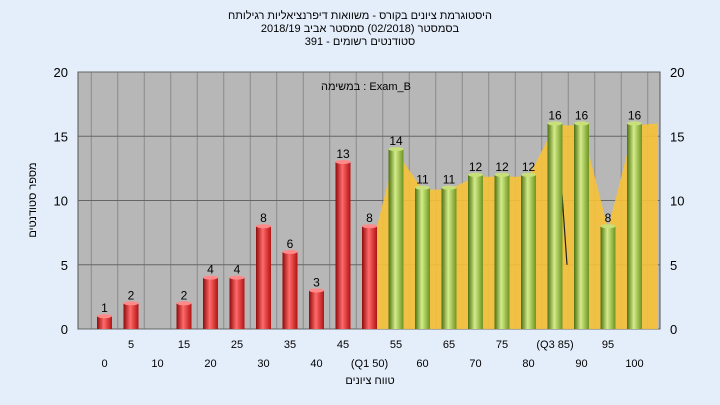  What do you see at coordinates (157, 364) in the screenshot?
I see `x-tick-label: 10` at bounding box center [157, 364].